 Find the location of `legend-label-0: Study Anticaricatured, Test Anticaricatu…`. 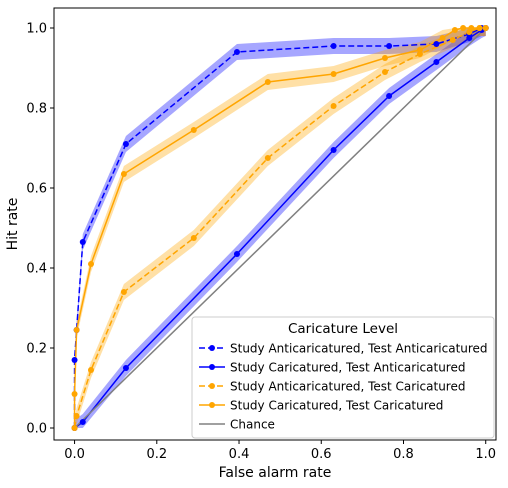

legend-label-0: Study Anticaricatured, Test Anticaricatu… is located at coordinates (359, 349).